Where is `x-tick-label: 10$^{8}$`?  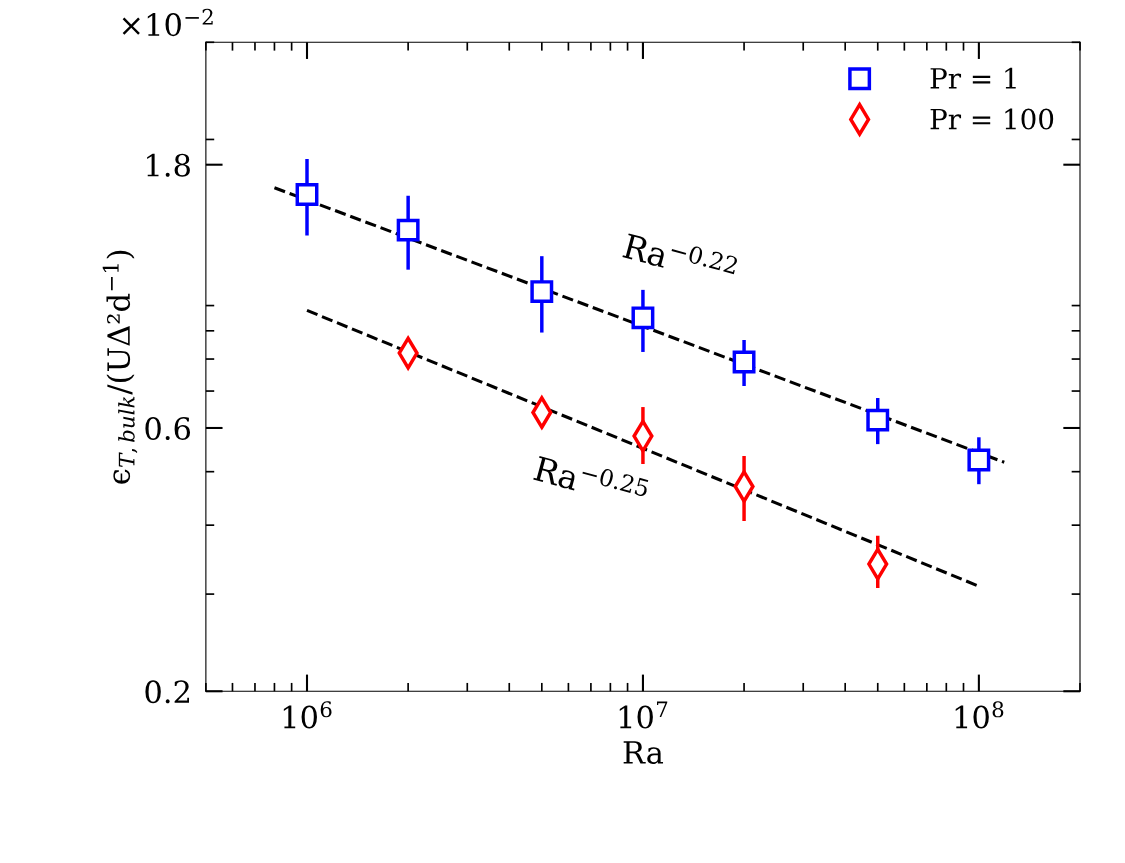
x-tick-label: 10$^{8}$ is located at coordinates (979, 715).